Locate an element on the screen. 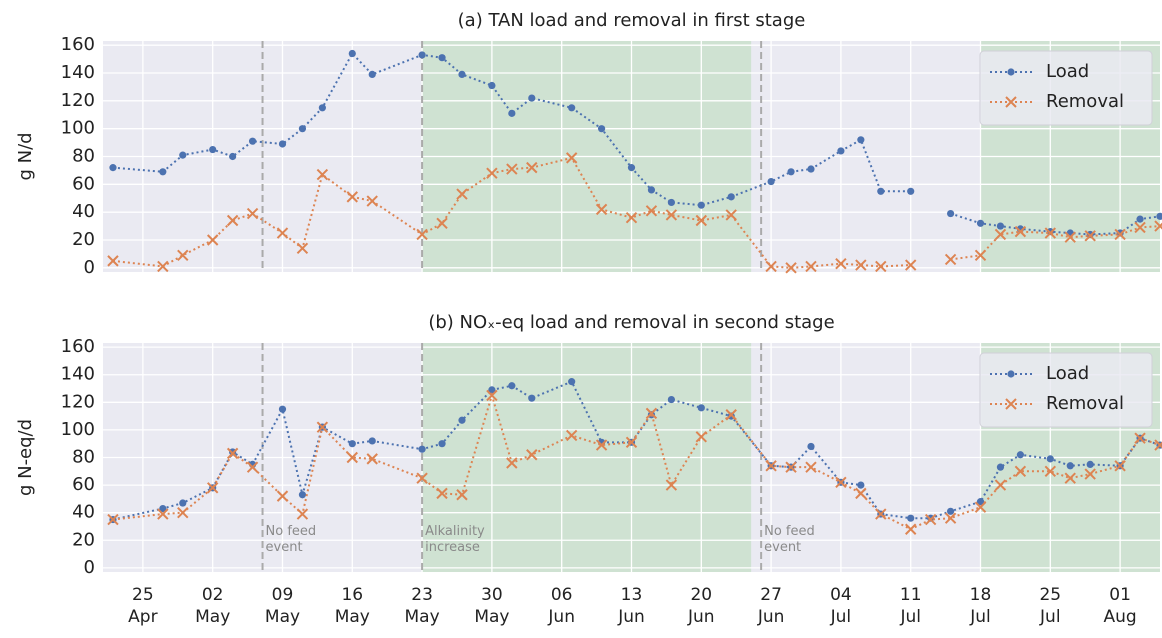 The width and height of the screenshot is (1162, 638). x-tick-label: 25 Jul is located at coordinates (1050, 606).